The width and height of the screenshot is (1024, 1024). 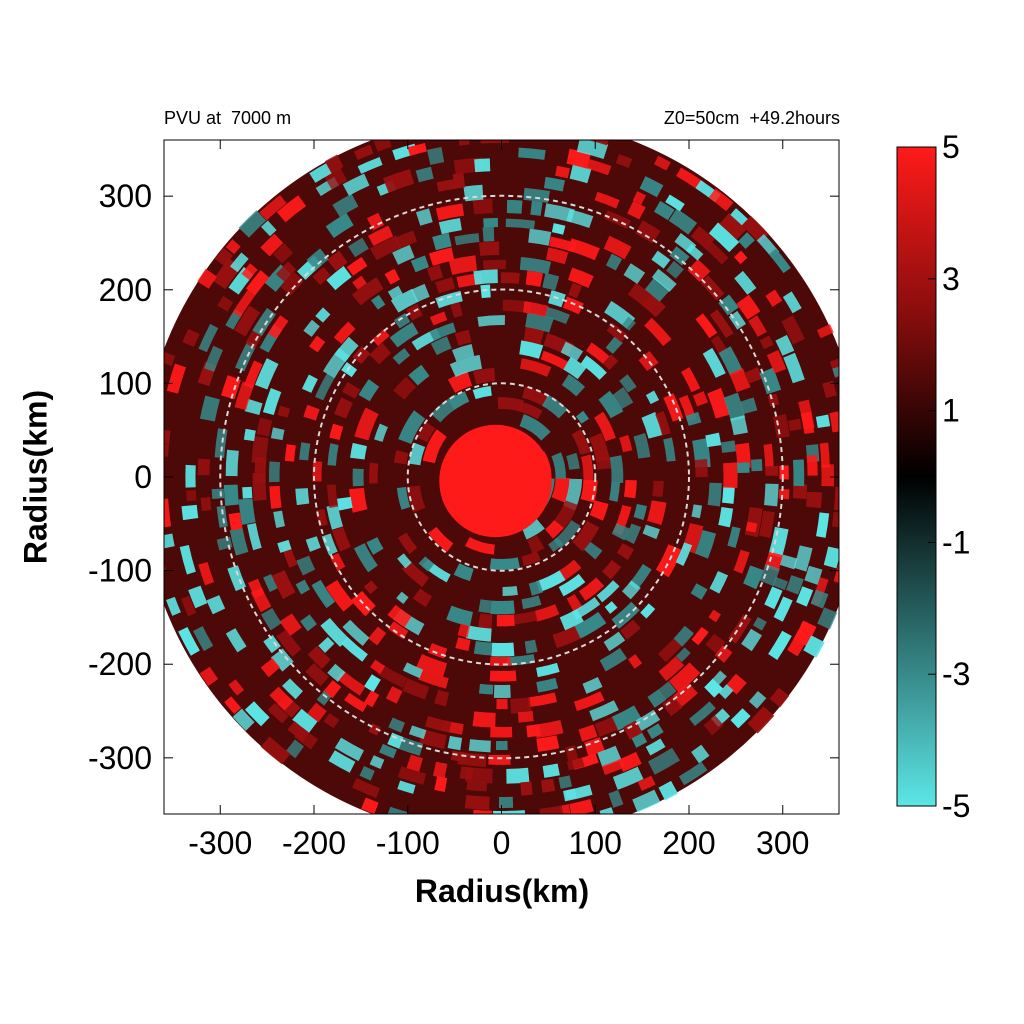 What do you see at coordinates (495, 481) in the screenshot?
I see `vortex-core` at bounding box center [495, 481].